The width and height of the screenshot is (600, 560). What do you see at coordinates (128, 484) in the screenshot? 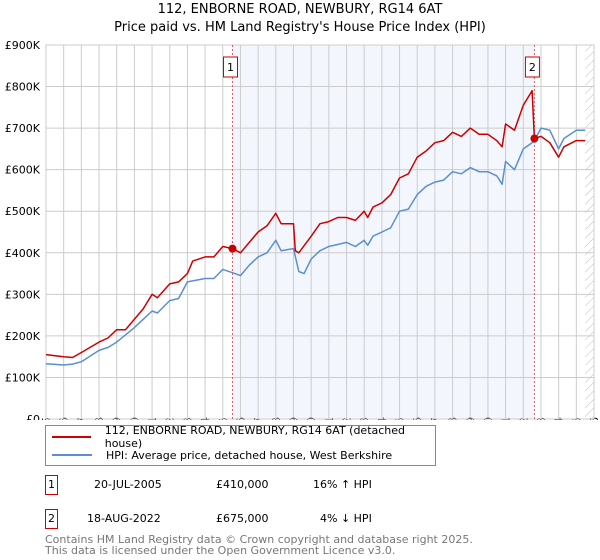
I see `transaction-date: 20-JUL-2005` at bounding box center [128, 484].